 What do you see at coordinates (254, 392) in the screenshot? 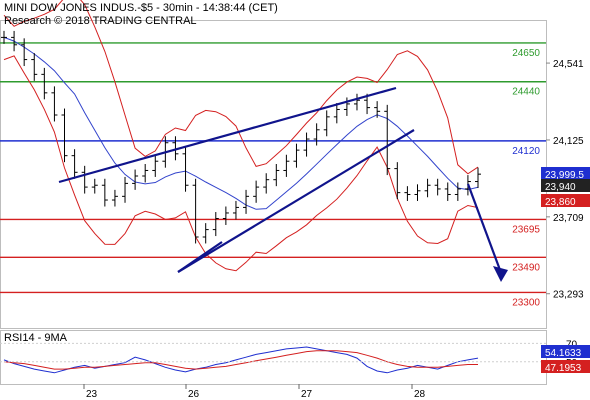
I see `x-axis-ticks: 23 26 27 28` at bounding box center [254, 392].